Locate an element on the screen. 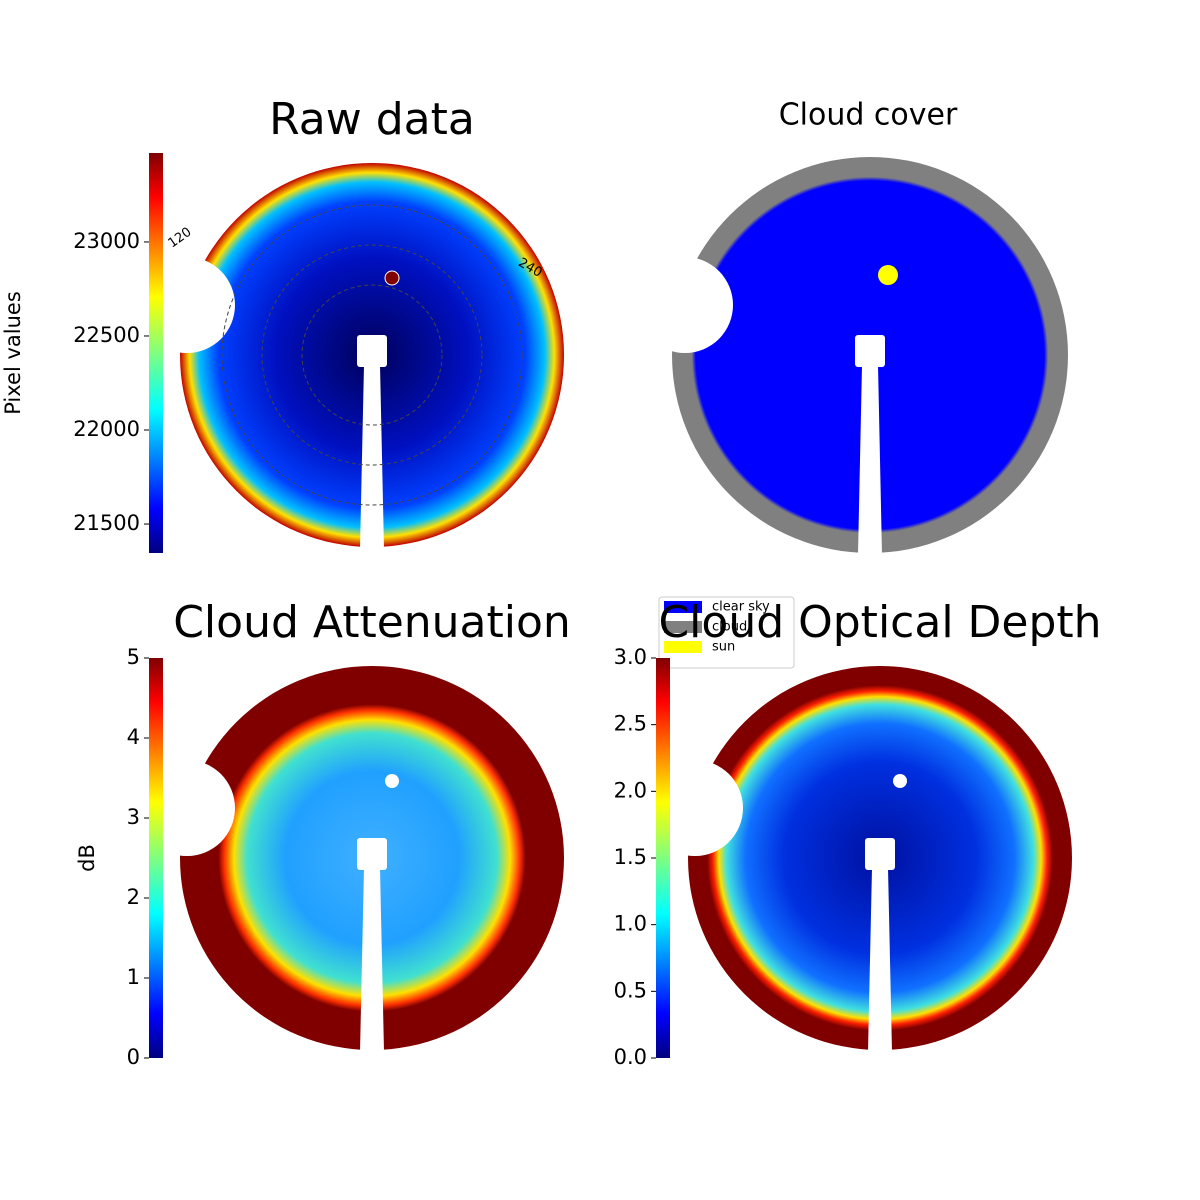 This screenshot has width=1200, height=1200. tick-label: 3.0 is located at coordinates (630, 657).